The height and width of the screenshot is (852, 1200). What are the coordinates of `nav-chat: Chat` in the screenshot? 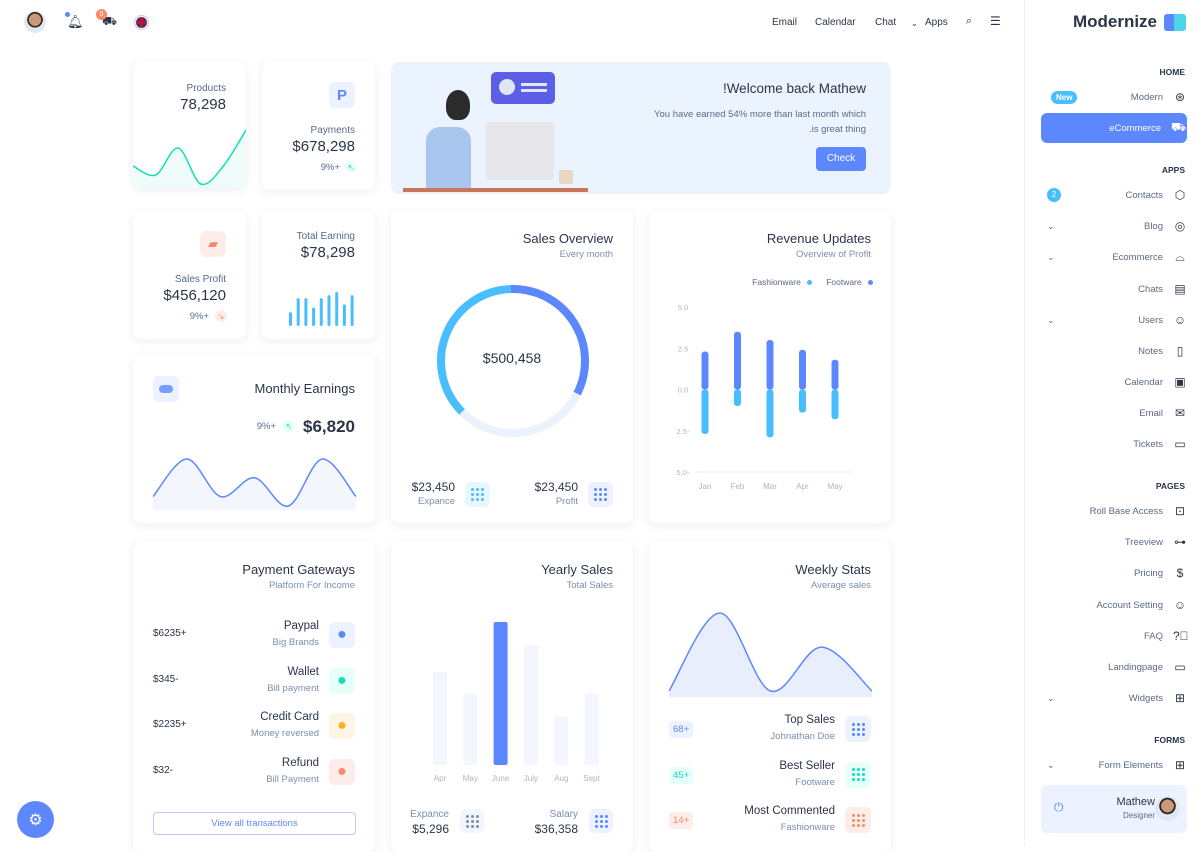 It's located at (886, 22).